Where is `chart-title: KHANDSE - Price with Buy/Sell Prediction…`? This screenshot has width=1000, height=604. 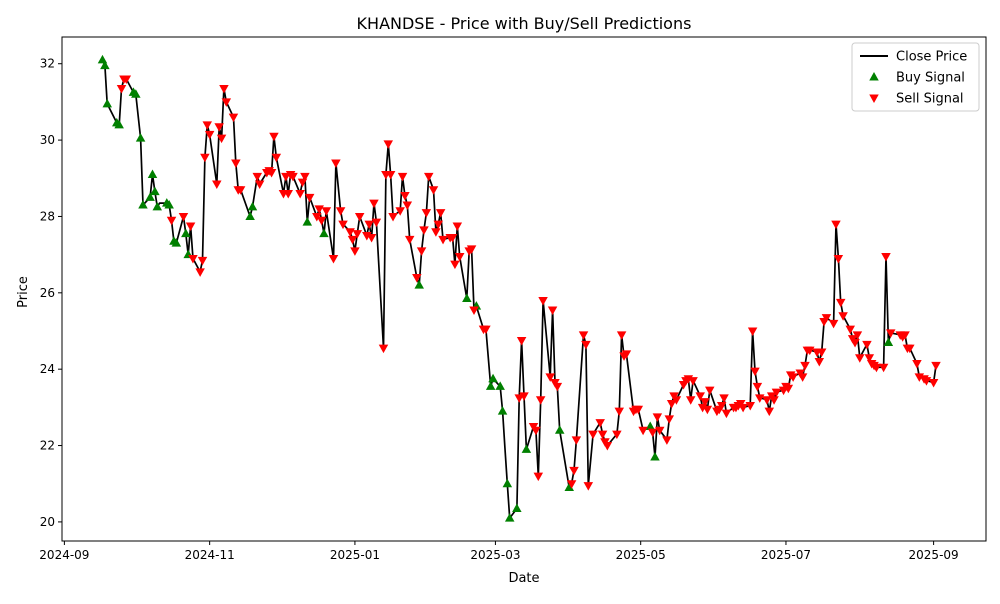 chart-title: KHANDSE - Price with Buy/Sell Prediction… is located at coordinates (524, 23).